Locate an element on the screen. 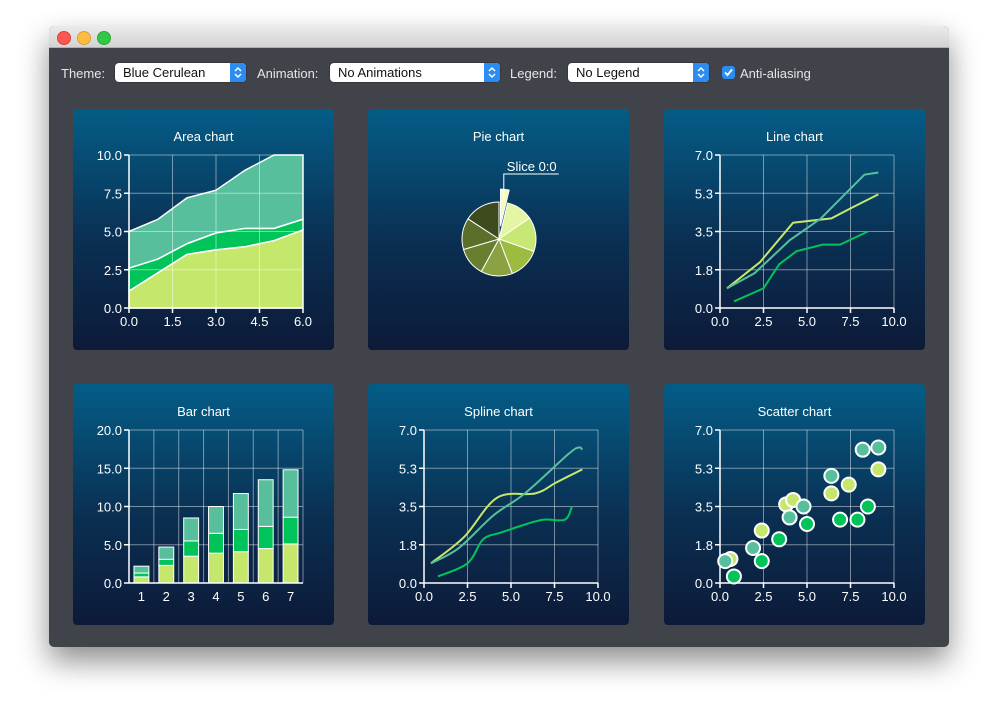 This screenshot has height=721, width=997. pie-chart: Pie chart Slice 0:0 is located at coordinates (510, 203).